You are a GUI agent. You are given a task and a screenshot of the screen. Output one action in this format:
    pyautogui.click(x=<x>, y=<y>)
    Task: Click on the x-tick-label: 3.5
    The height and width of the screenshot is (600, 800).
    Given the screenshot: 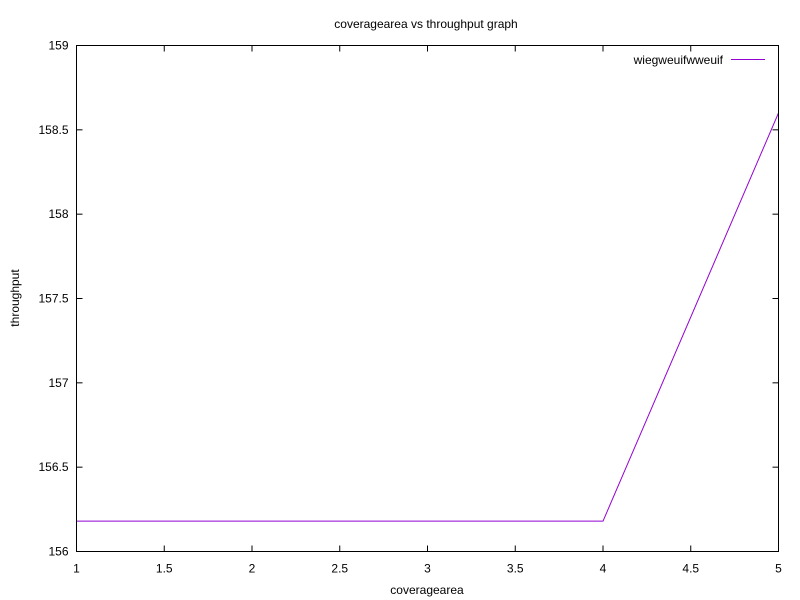 What is the action you would take?
    pyautogui.click(x=515, y=569)
    